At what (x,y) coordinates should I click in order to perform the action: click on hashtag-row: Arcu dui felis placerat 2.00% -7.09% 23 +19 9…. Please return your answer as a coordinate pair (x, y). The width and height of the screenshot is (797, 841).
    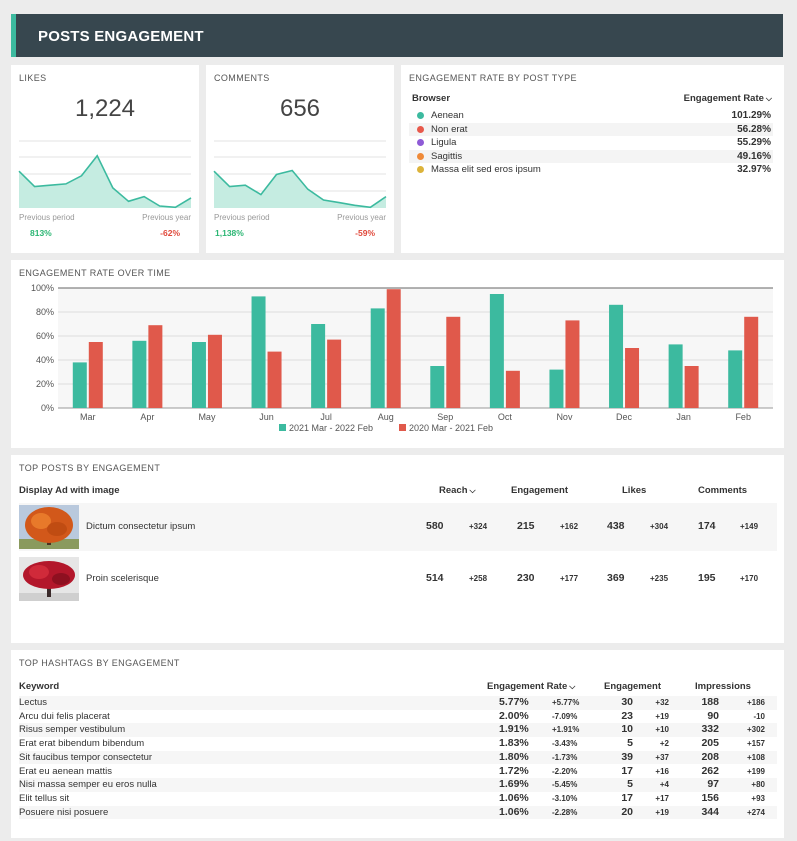
    Looking at the image, I should click on (398, 717).